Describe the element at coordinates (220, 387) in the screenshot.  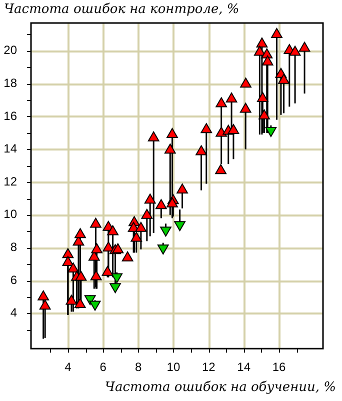
I see `x-axis-title: Частота ошибок на обучении, %` at that location.